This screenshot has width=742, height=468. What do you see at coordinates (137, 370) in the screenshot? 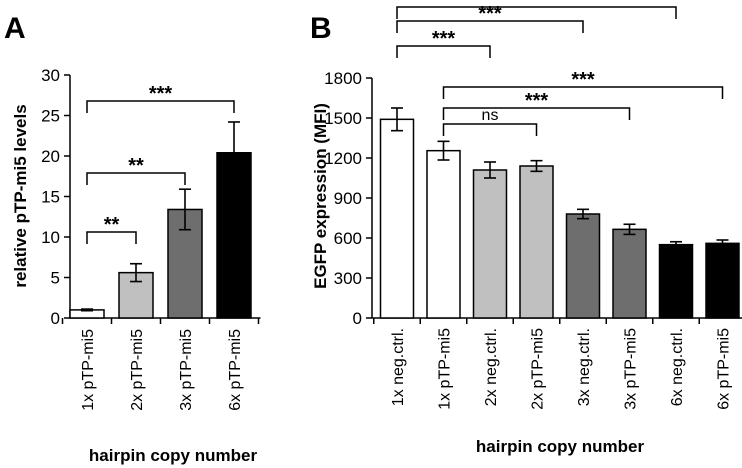
I see `chart-a-category-label: 2x pTP-mi5` at bounding box center [137, 370].